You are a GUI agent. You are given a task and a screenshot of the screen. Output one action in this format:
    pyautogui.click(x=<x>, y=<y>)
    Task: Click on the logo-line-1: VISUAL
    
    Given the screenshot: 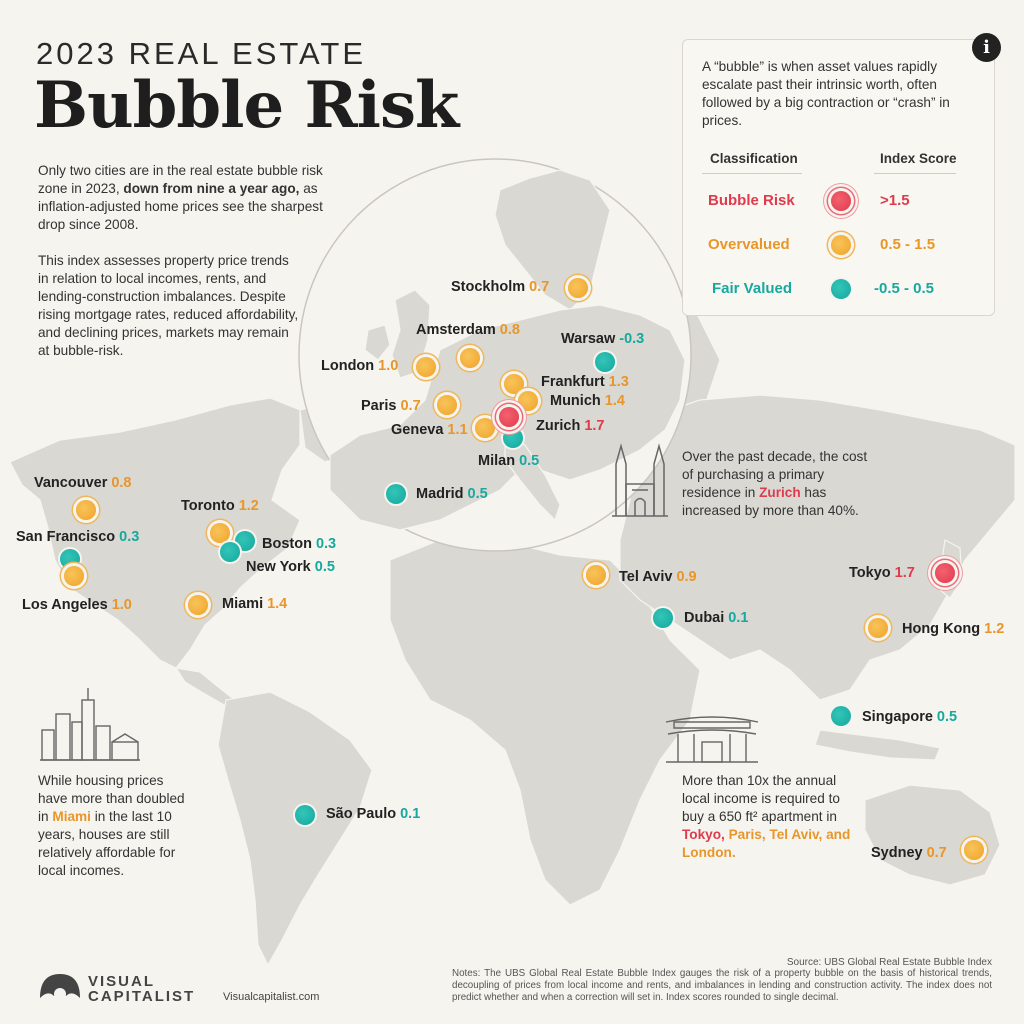 What is the action you would take?
    pyautogui.click(x=122, y=981)
    